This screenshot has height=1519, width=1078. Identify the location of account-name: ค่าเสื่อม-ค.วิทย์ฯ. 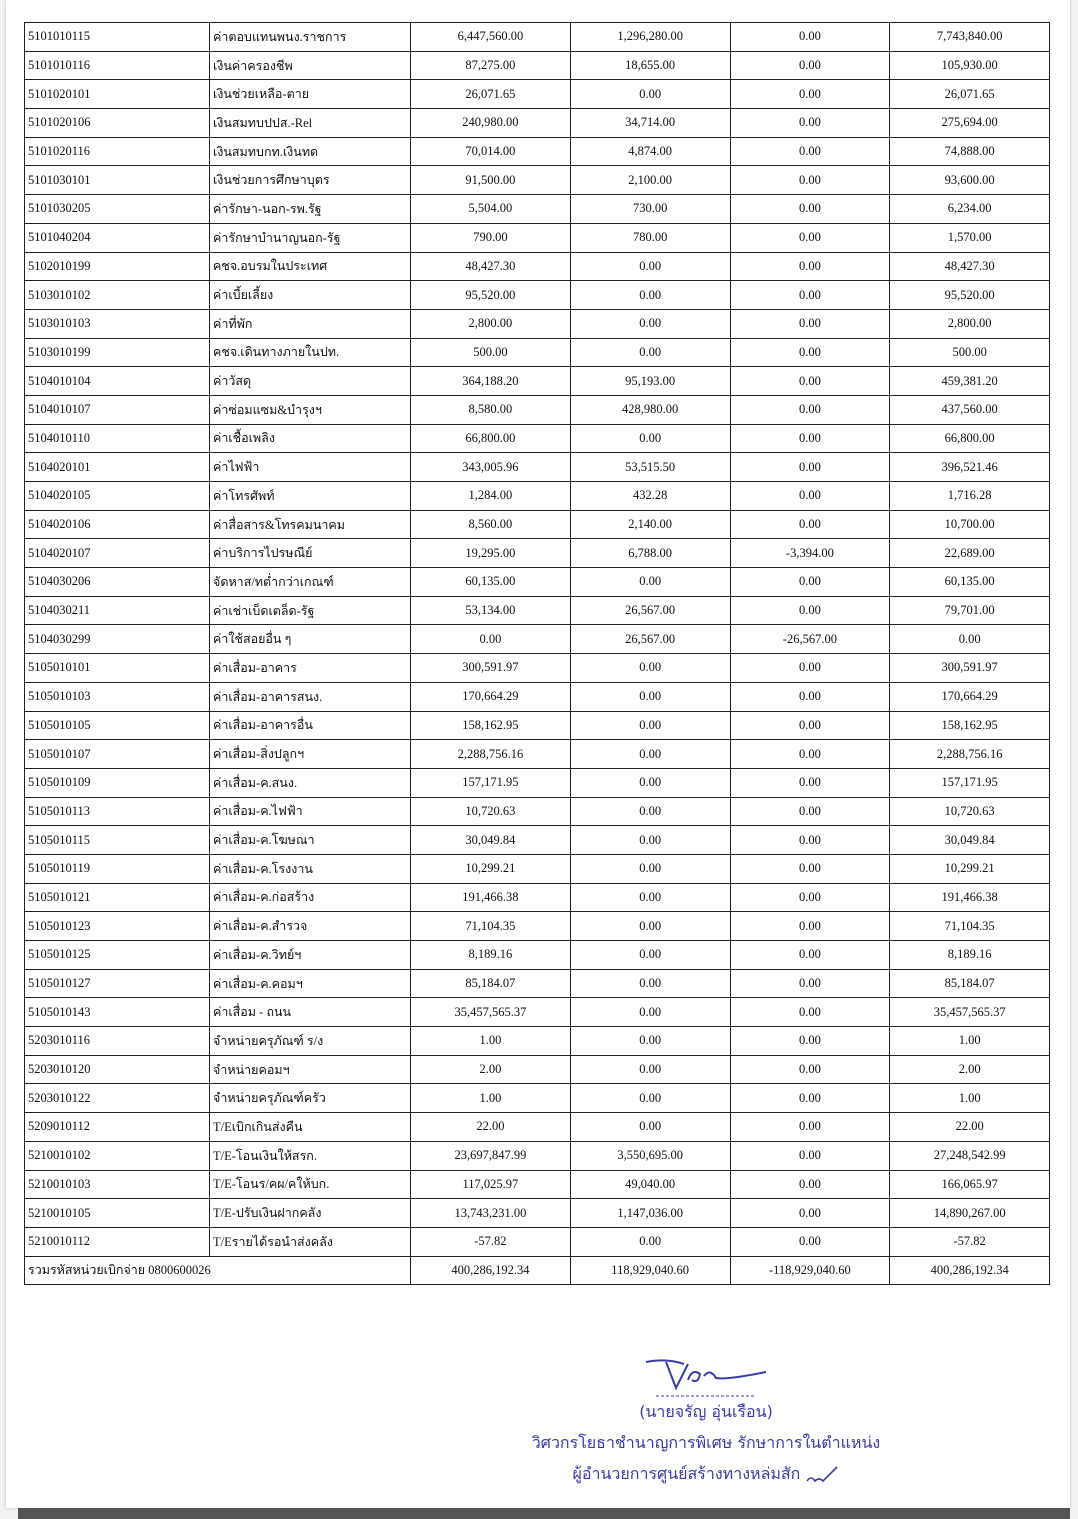
(310, 955).